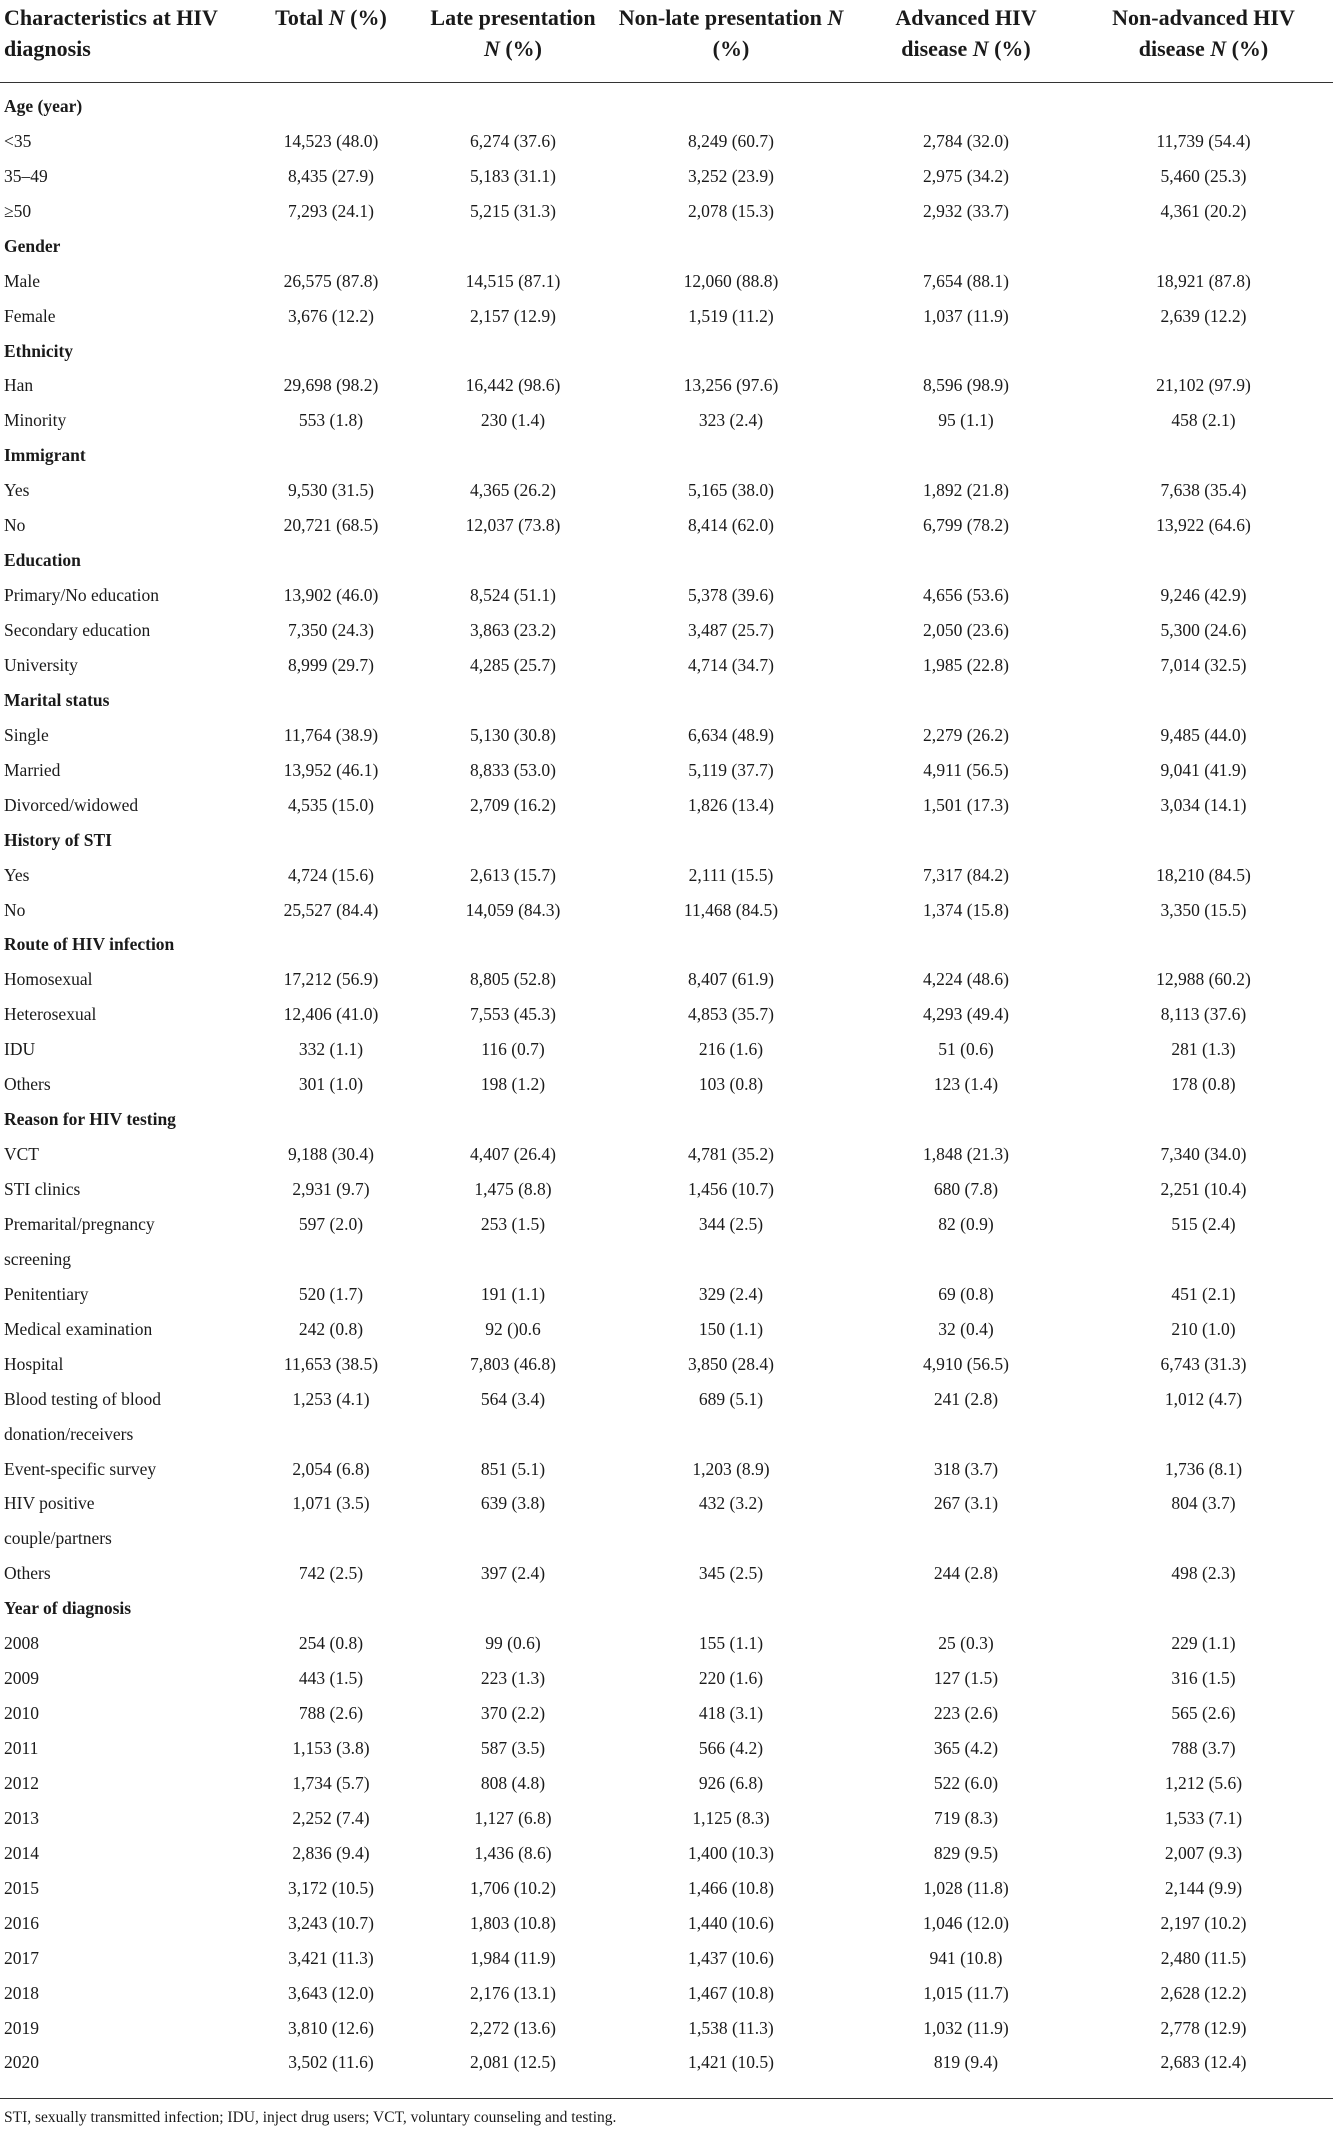 Image resolution: width=1333 pixels, height=2133 pixels. I want to click on value-cell: 788 (3.7), so click(1203, 1748).